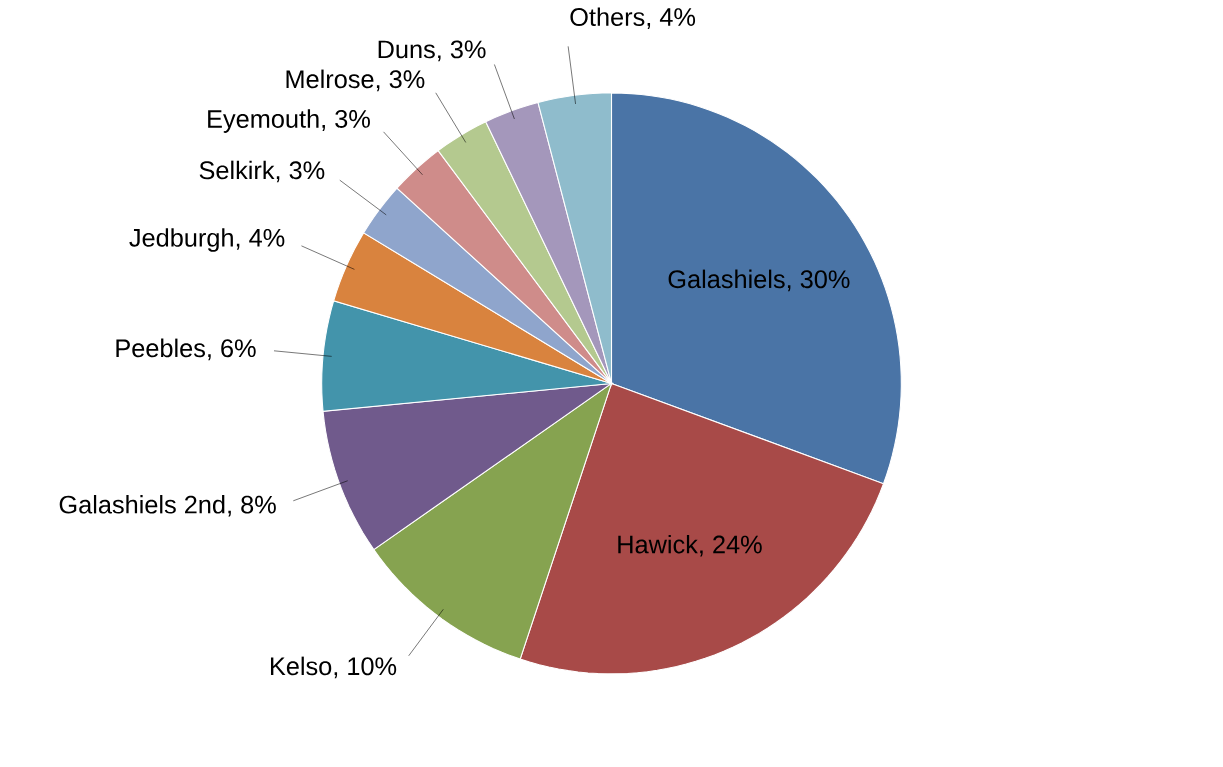 The width and height of the screenshot is (1223, 767). I want to click on data-label: , 10%, so click(365, 668).